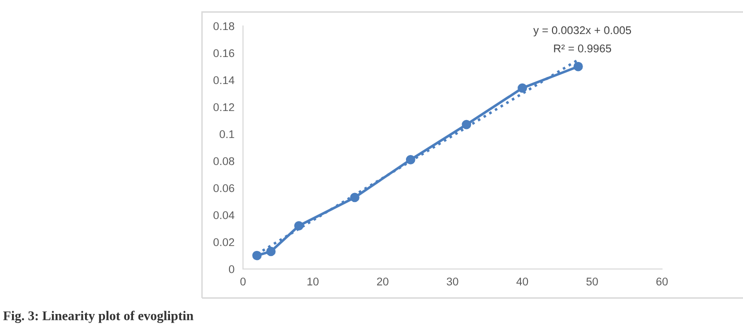  What do you see at coordinates (243, 282) in the screenshot?
I see `x-tick-label: 0` at bounding box center [243, 282].